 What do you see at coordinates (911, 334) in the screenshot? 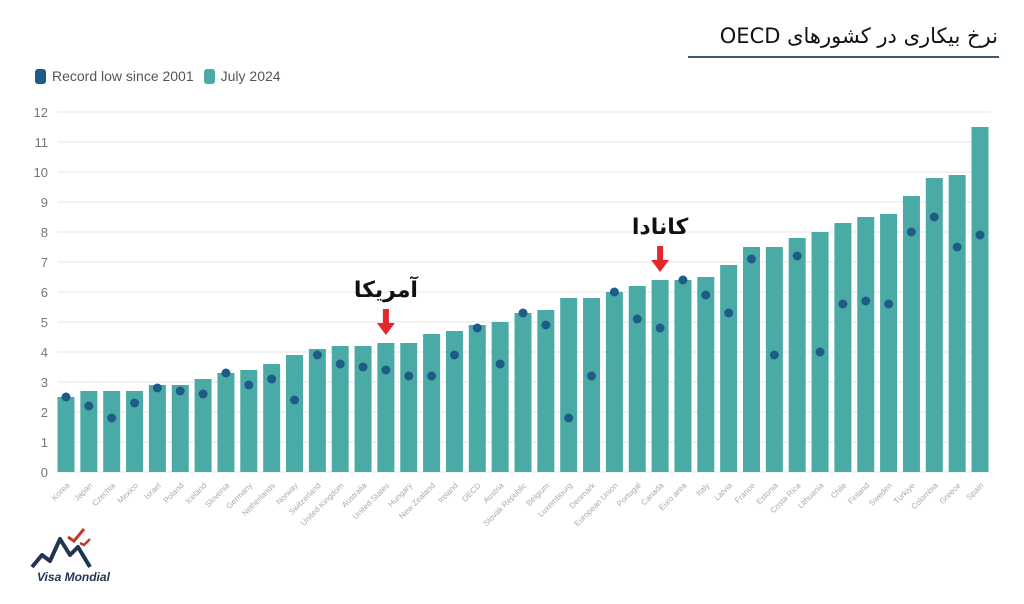
I see `bar-türkiye` at bounding box center [911, 334].